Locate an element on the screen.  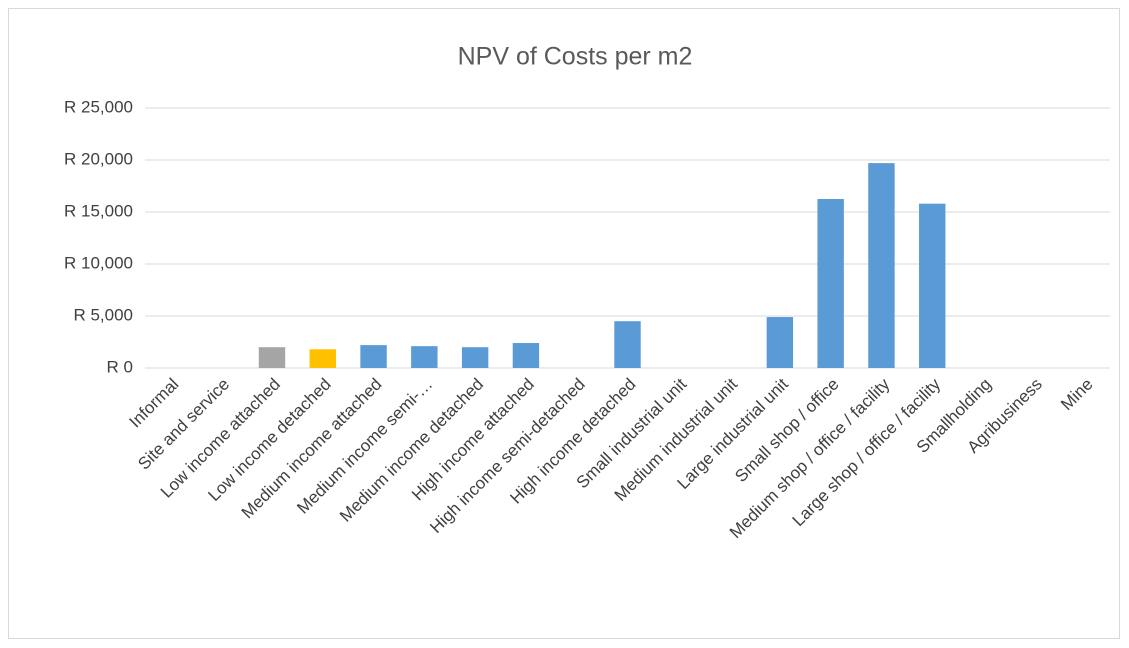
y-tick-label: R 15,000 is located at coordinates (98, 210).